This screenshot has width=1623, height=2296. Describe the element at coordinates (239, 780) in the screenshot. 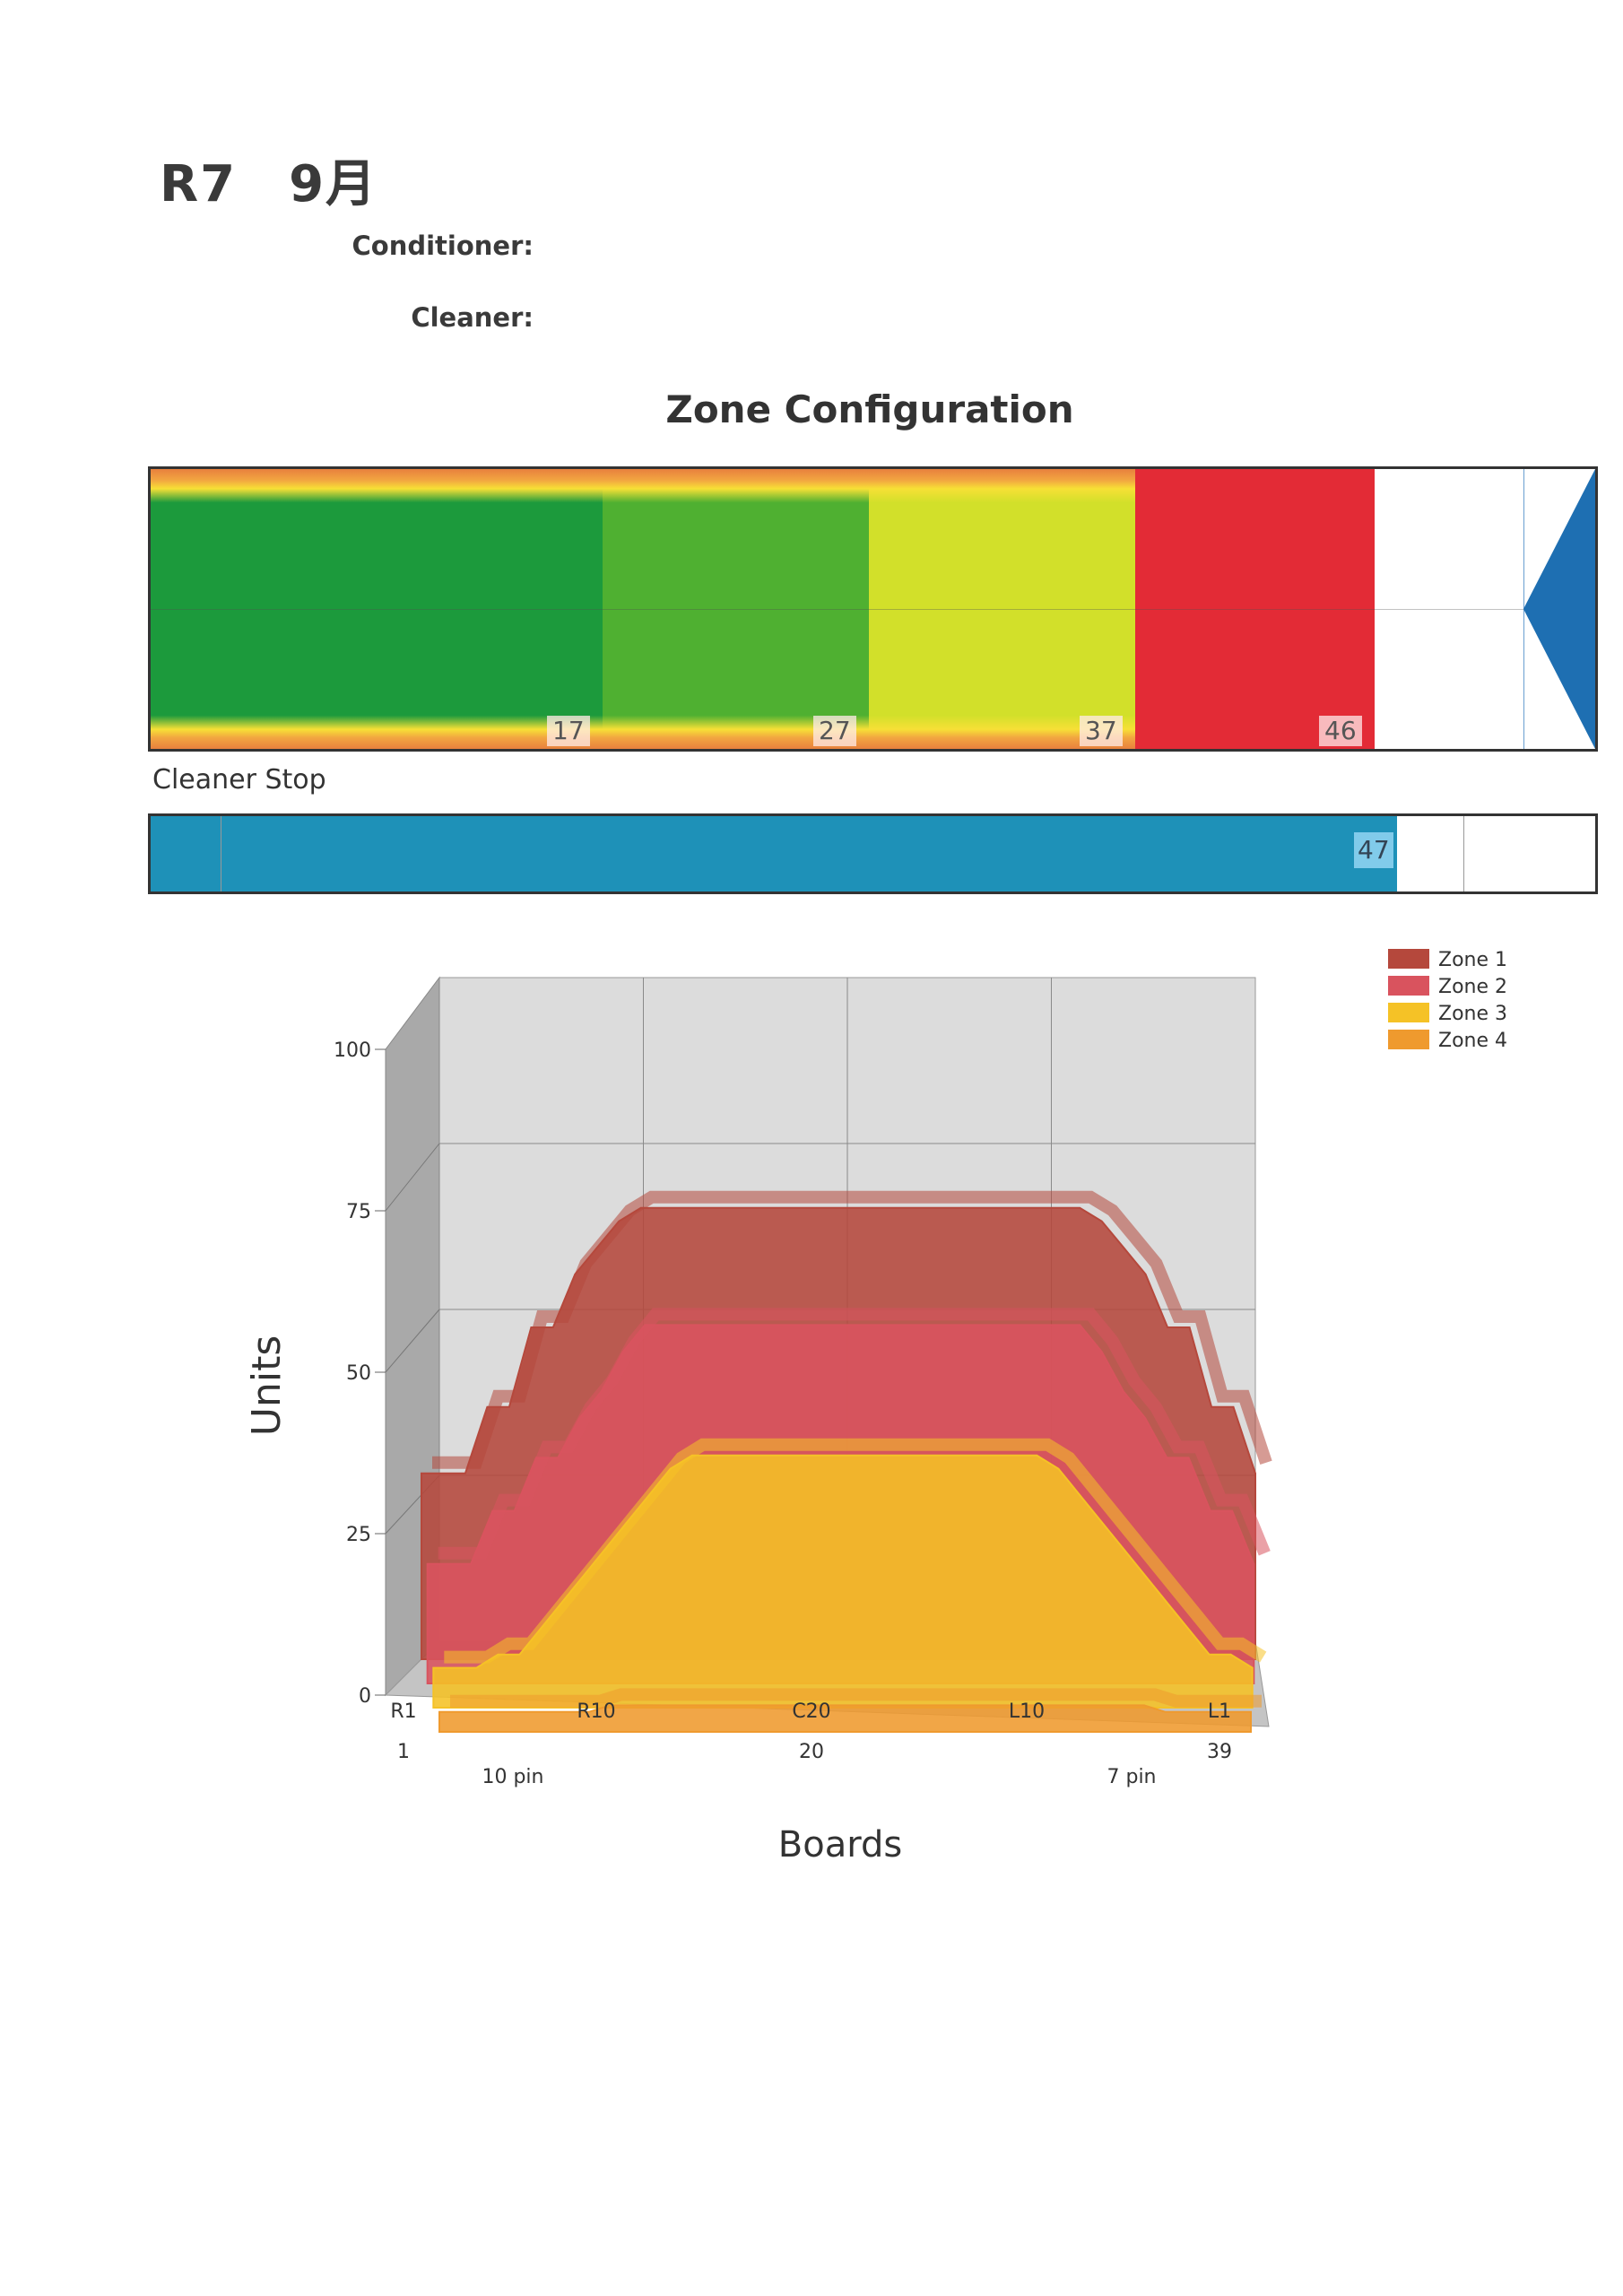

I see `cleaner-stop-label: Cleaner Stop` at that location.